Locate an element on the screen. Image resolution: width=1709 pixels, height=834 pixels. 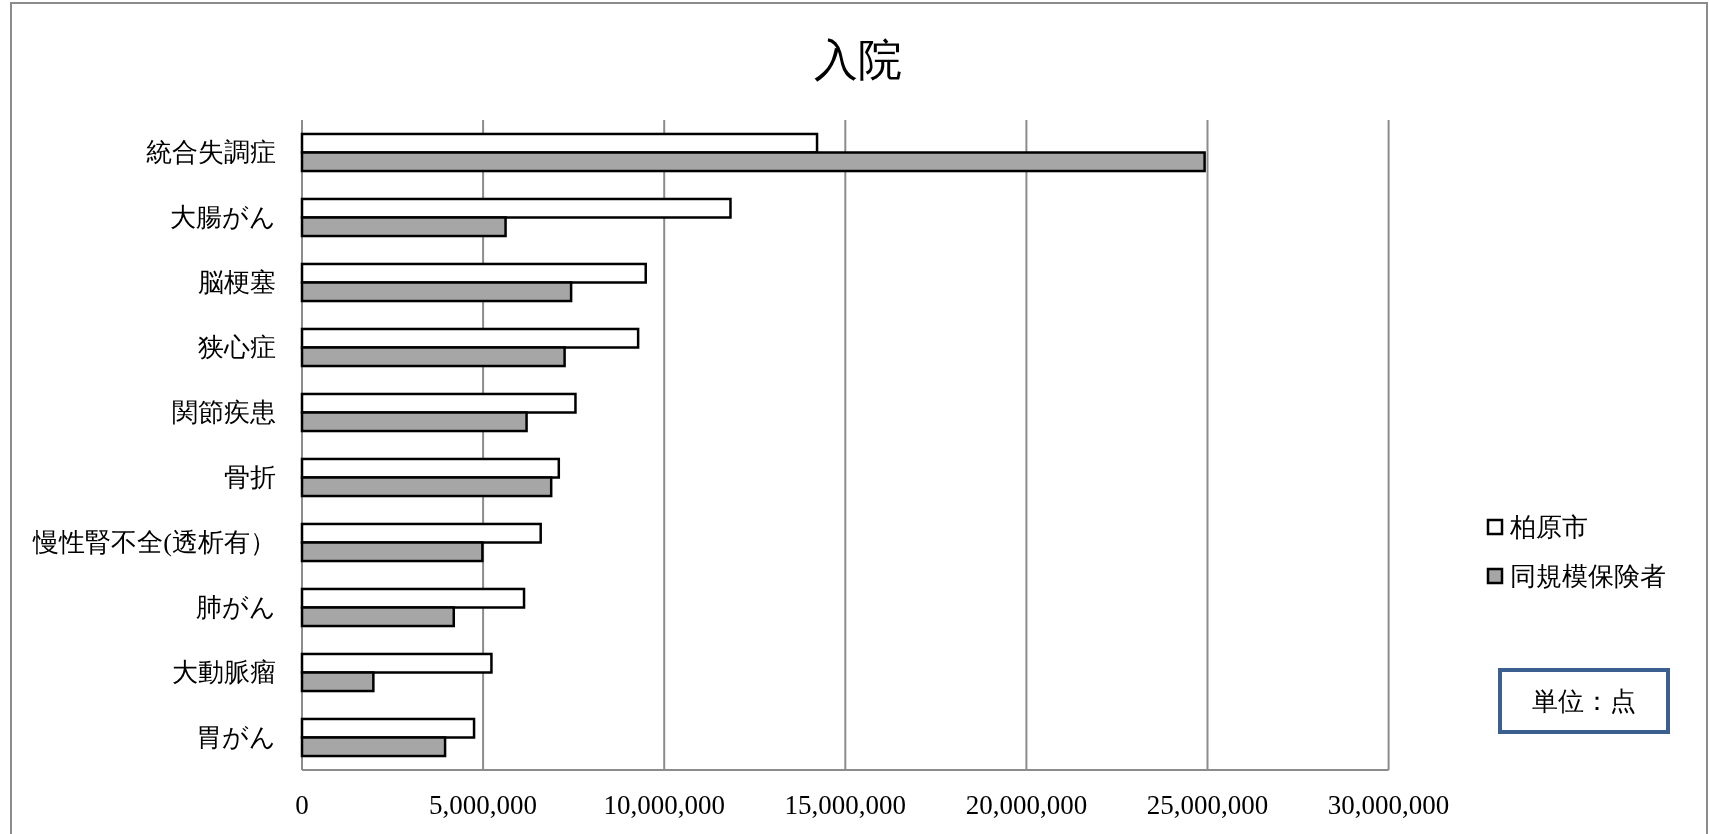
y-tick-label: 肺がん is located at coordinates (236, 607).